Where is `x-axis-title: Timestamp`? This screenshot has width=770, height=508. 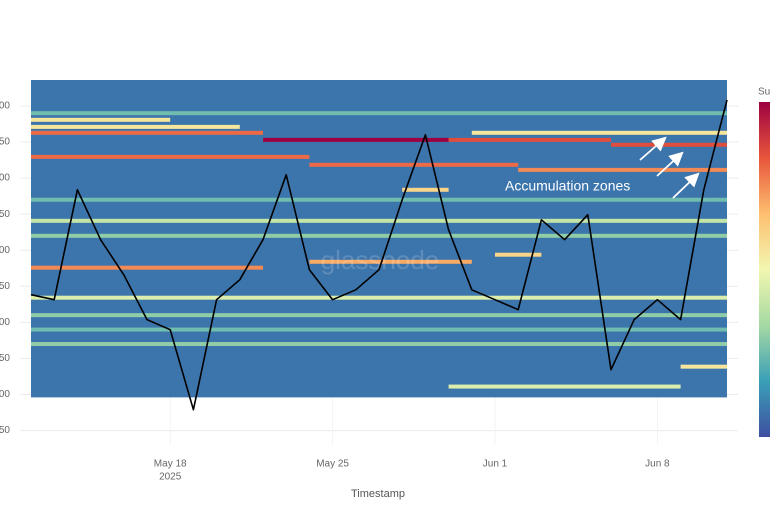
x-axis-title: Timestamp is located at coordinates (378, 494).